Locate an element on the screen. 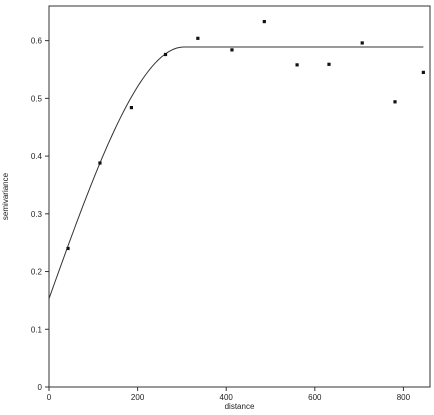 The width and height of the screenshot is (434, 415). x-tick-label: 600 is located at coordinates (315, 397).